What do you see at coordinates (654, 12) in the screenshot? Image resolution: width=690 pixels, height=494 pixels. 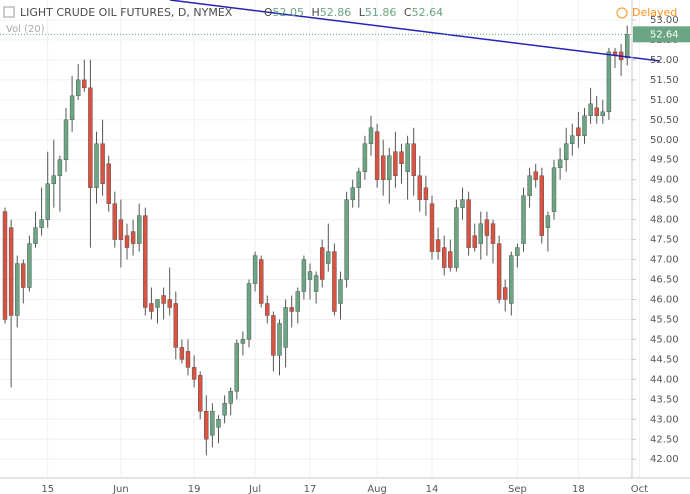 I see `status: Delayed` at bounding box center [654, 12].